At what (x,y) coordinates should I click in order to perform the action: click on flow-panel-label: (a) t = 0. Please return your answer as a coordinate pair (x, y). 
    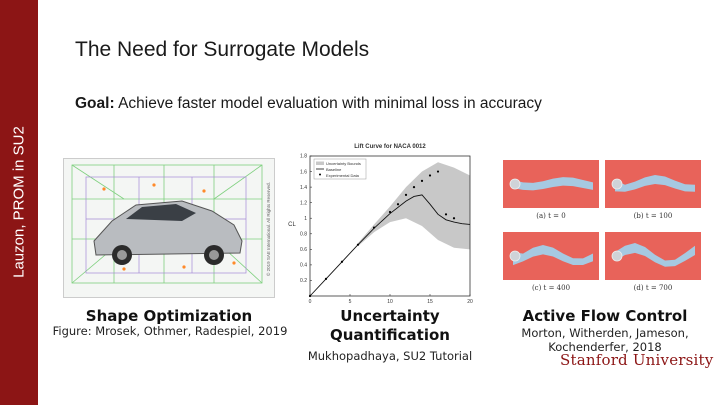
    Looking at the image, I should click on (550, 216).